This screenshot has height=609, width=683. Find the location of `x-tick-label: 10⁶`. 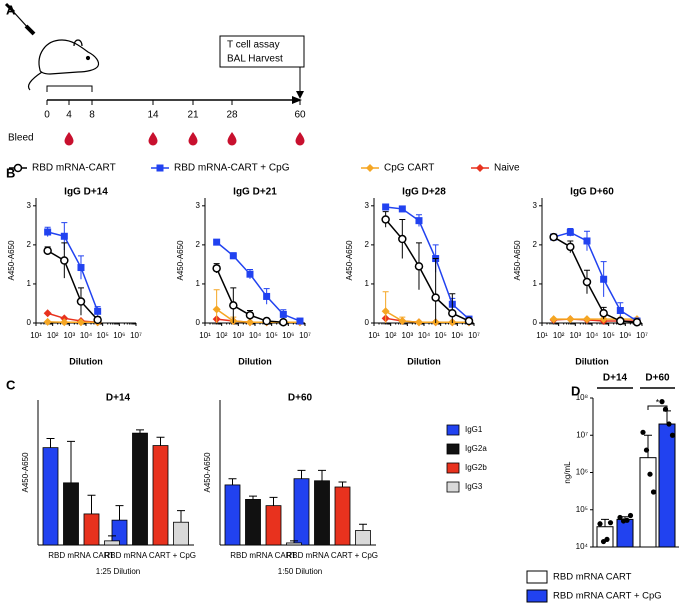

x-tick-label: 10⁶ is located at coordinates (457, 335).